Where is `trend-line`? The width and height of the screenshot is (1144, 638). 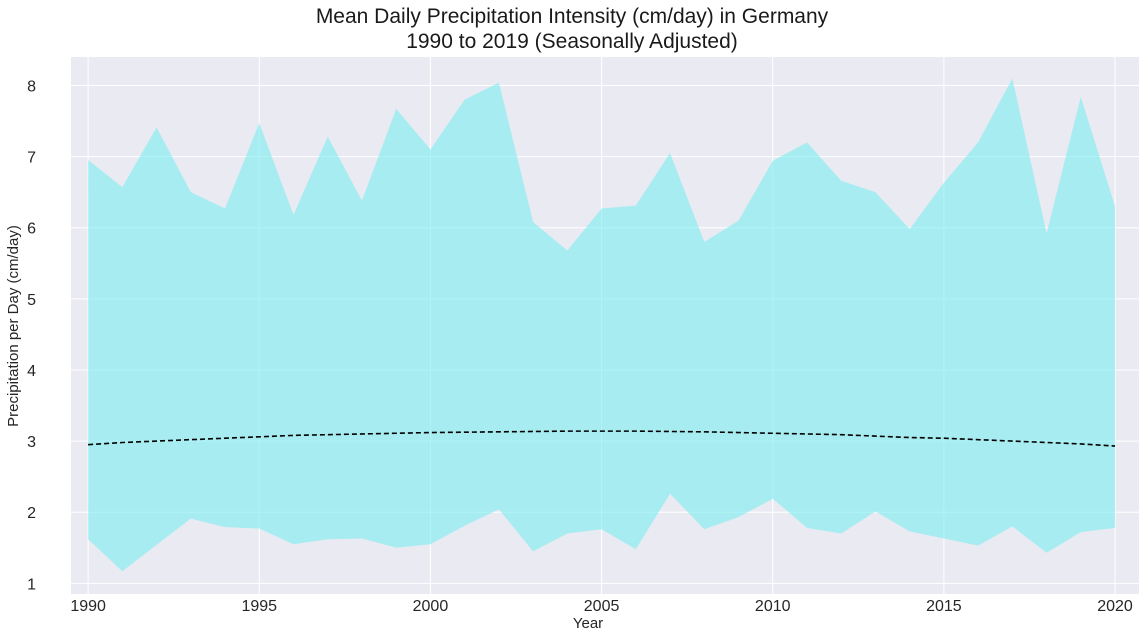
trend-line is located at coordinates (602, 438).